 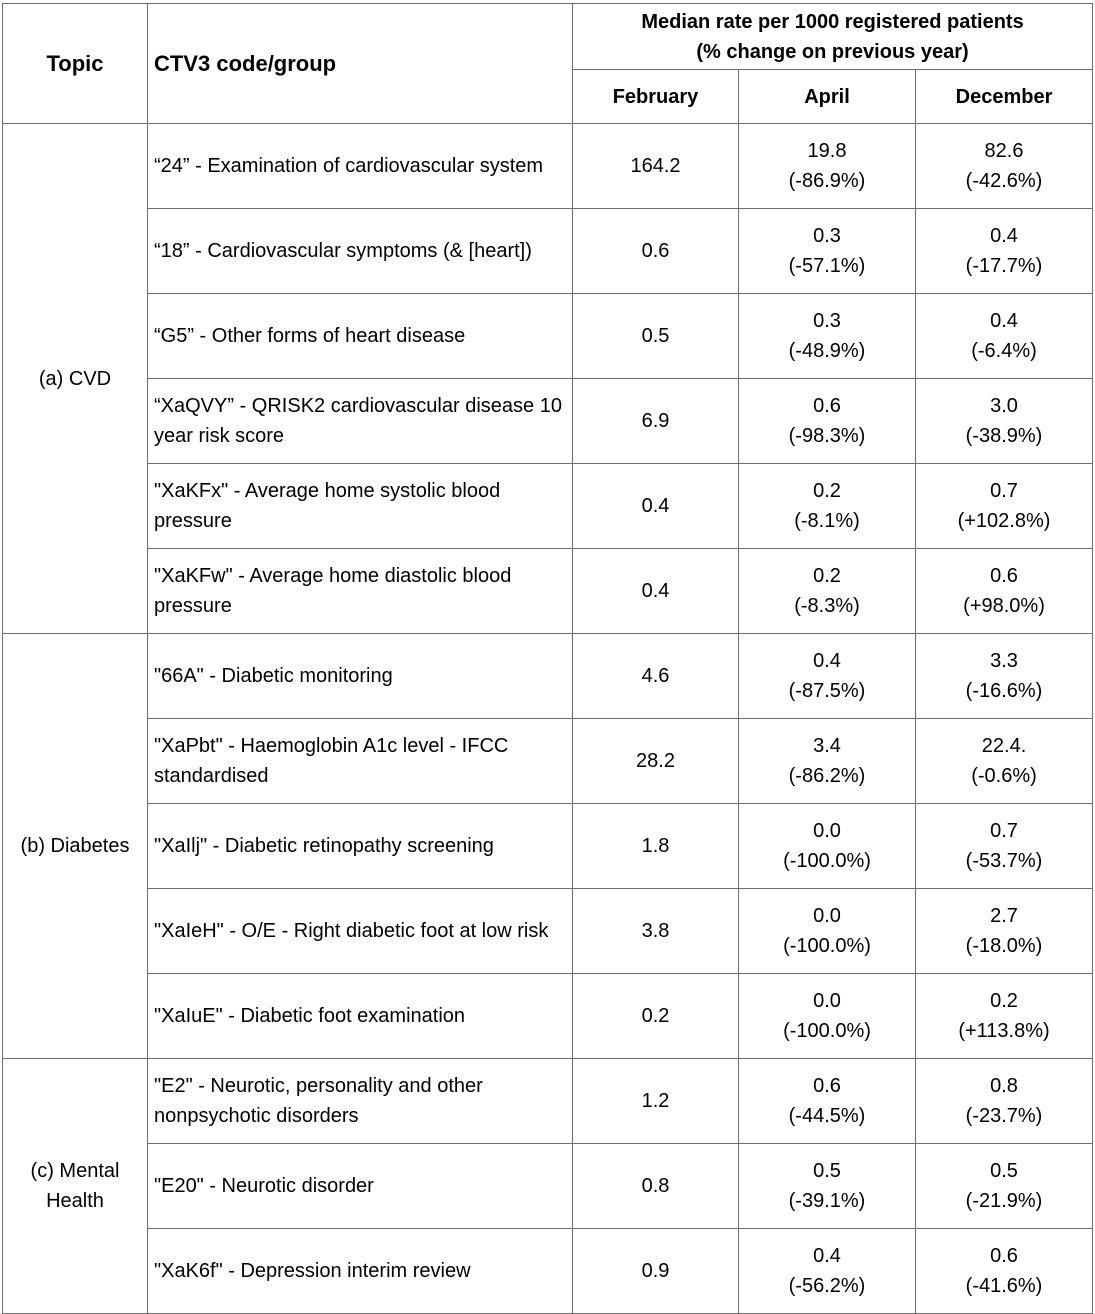 What do you see at coordinates (827, 591) in the screenshot?
I see `april-cell: 0.2 (-8.3%)` at bounding box center [827, 591].